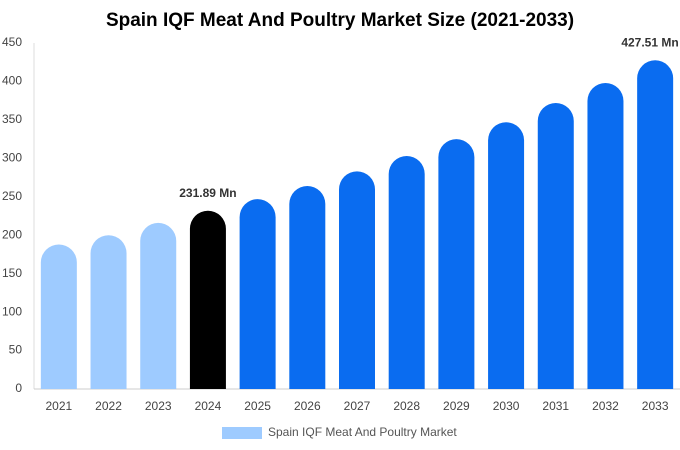 Image resolution: width=680 pixels, height=450 pixels. I want to click on x-tick-label: 2026, so click(307, 406).